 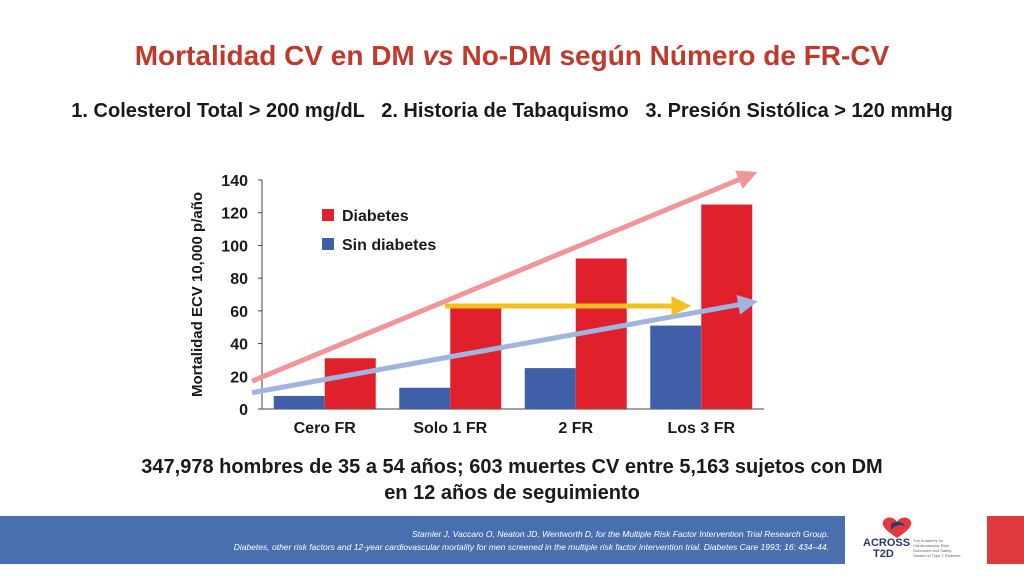 I want to click on logo-text-2: T2D, so click(x=883, y=554).